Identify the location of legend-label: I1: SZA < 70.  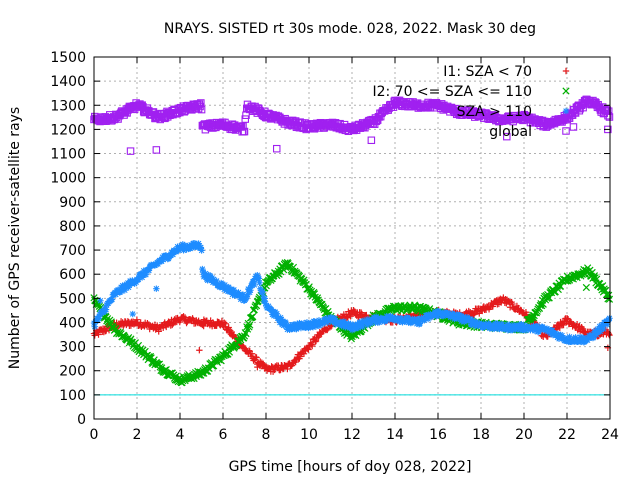
(487, 72).